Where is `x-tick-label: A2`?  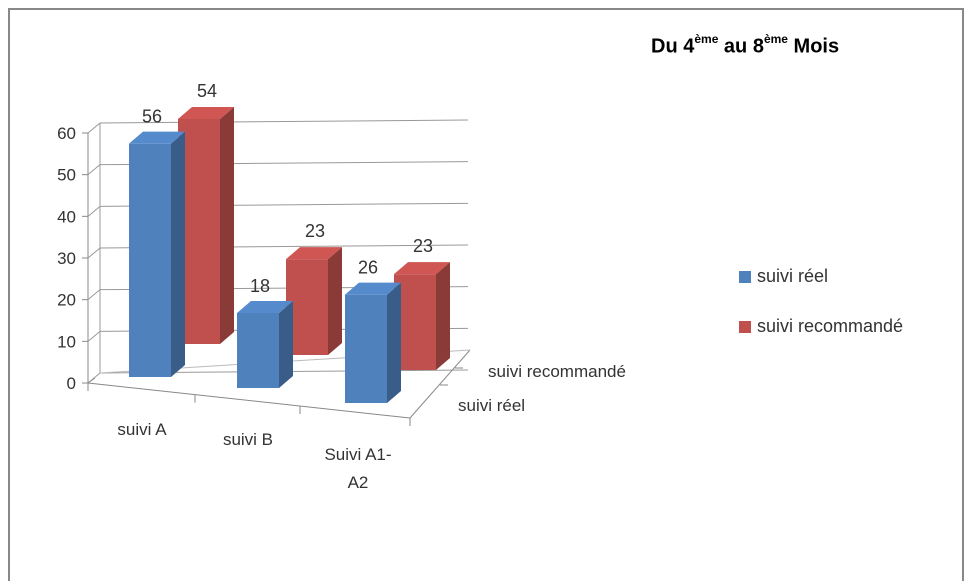
x-tick-label: A2 is located at coordinates (358, 482).